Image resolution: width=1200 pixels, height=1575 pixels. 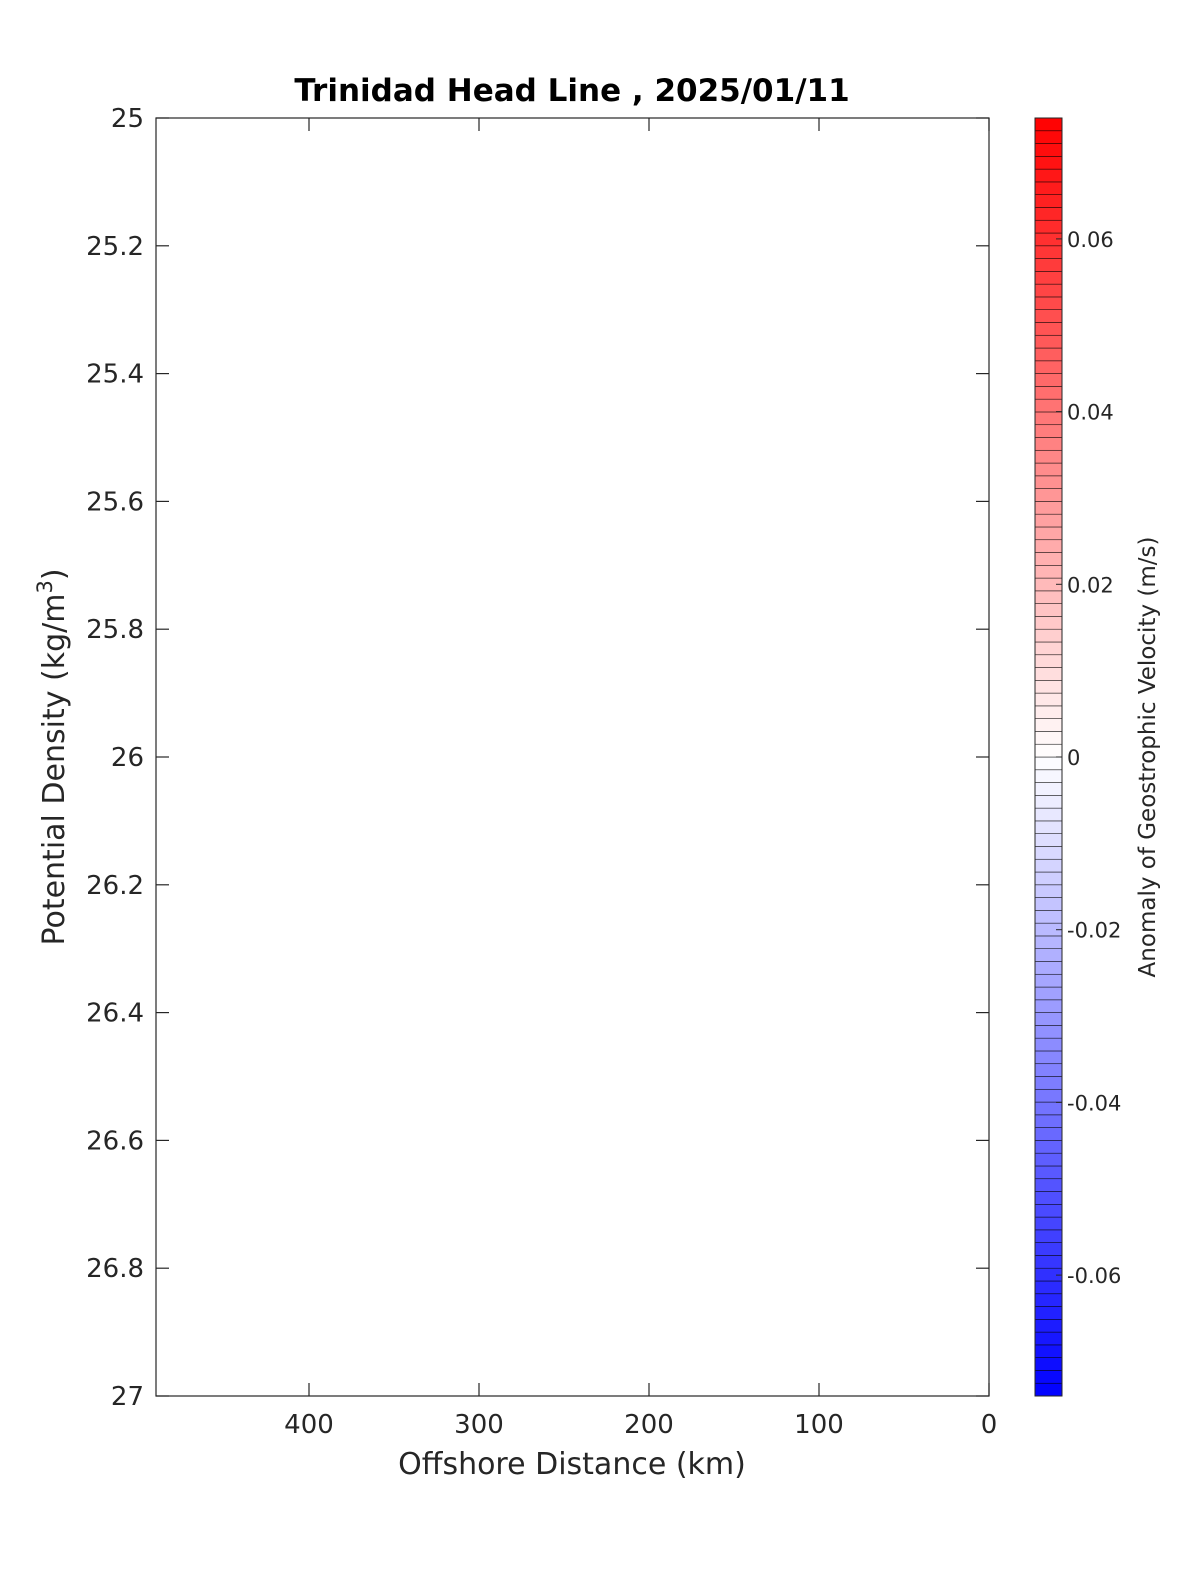 I want to click on y-tick-label: 25, so click(x=127, y=119).